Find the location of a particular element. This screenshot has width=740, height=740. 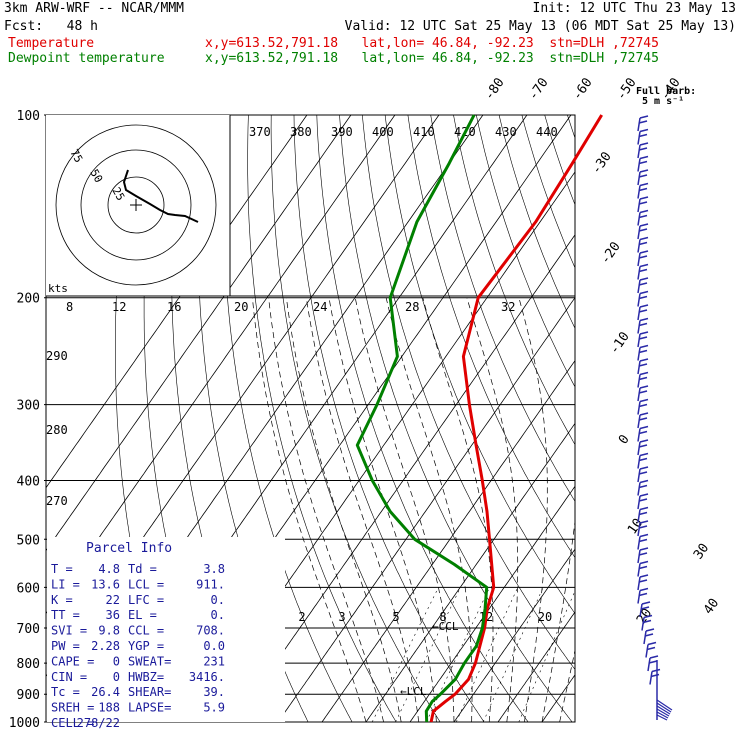

parcel-label: YGP = is located at coordinates (146, 646).